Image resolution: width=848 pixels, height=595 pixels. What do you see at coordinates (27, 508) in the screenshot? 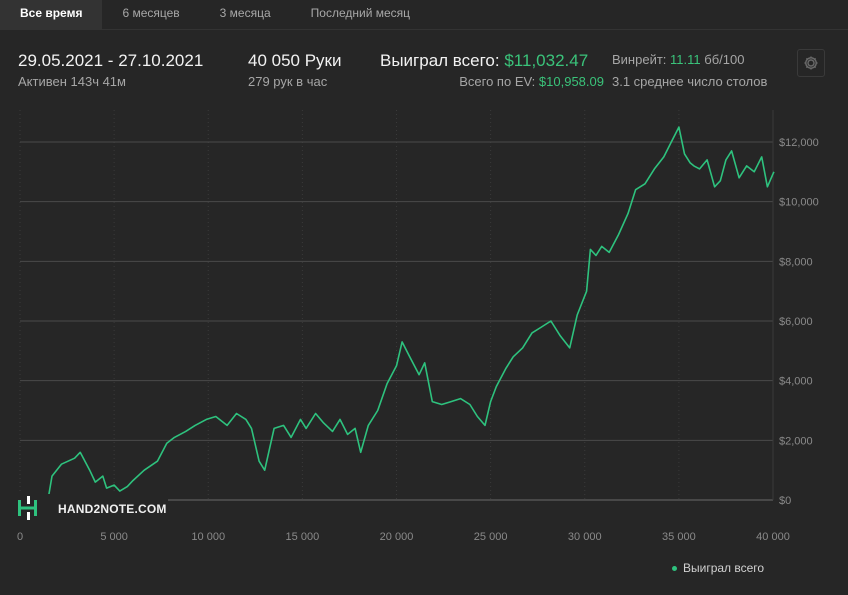
I see `h2n-logo-icon` at bounding box center [27, 508].